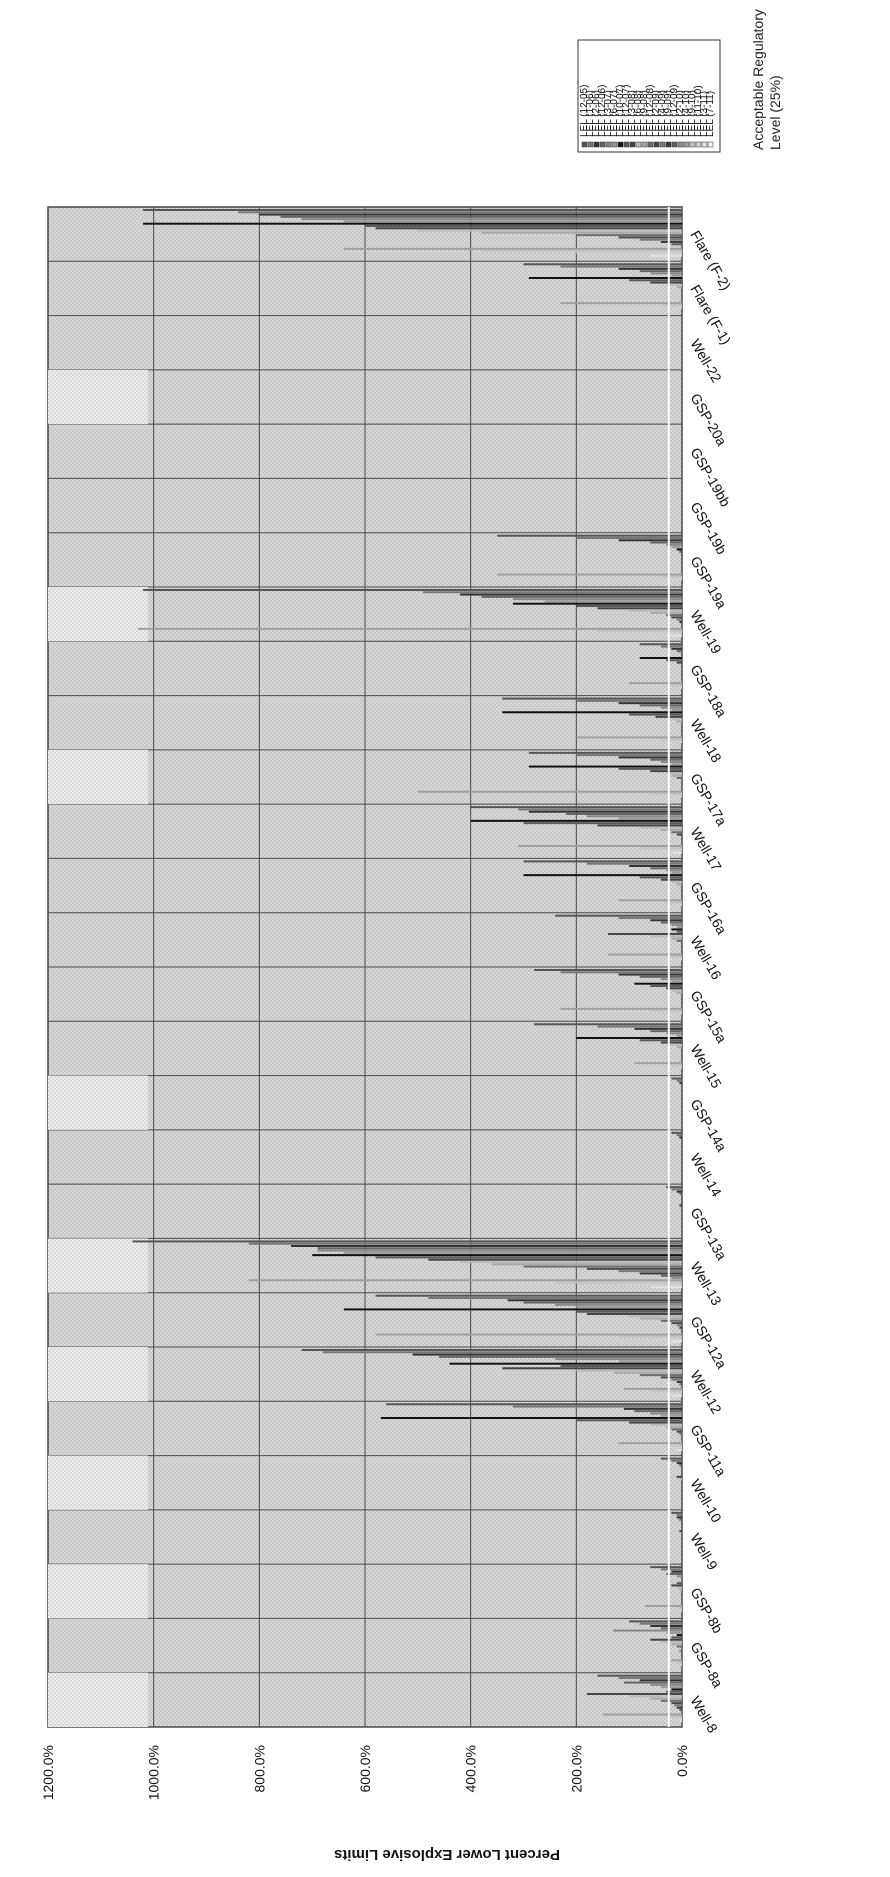 The width and height of the screenshot is (890, 1877). Describe the element at coordinates (447, 1854) in the screenshot. I see `y-axis-title: Percent Lower Explosive Limits` at that location.